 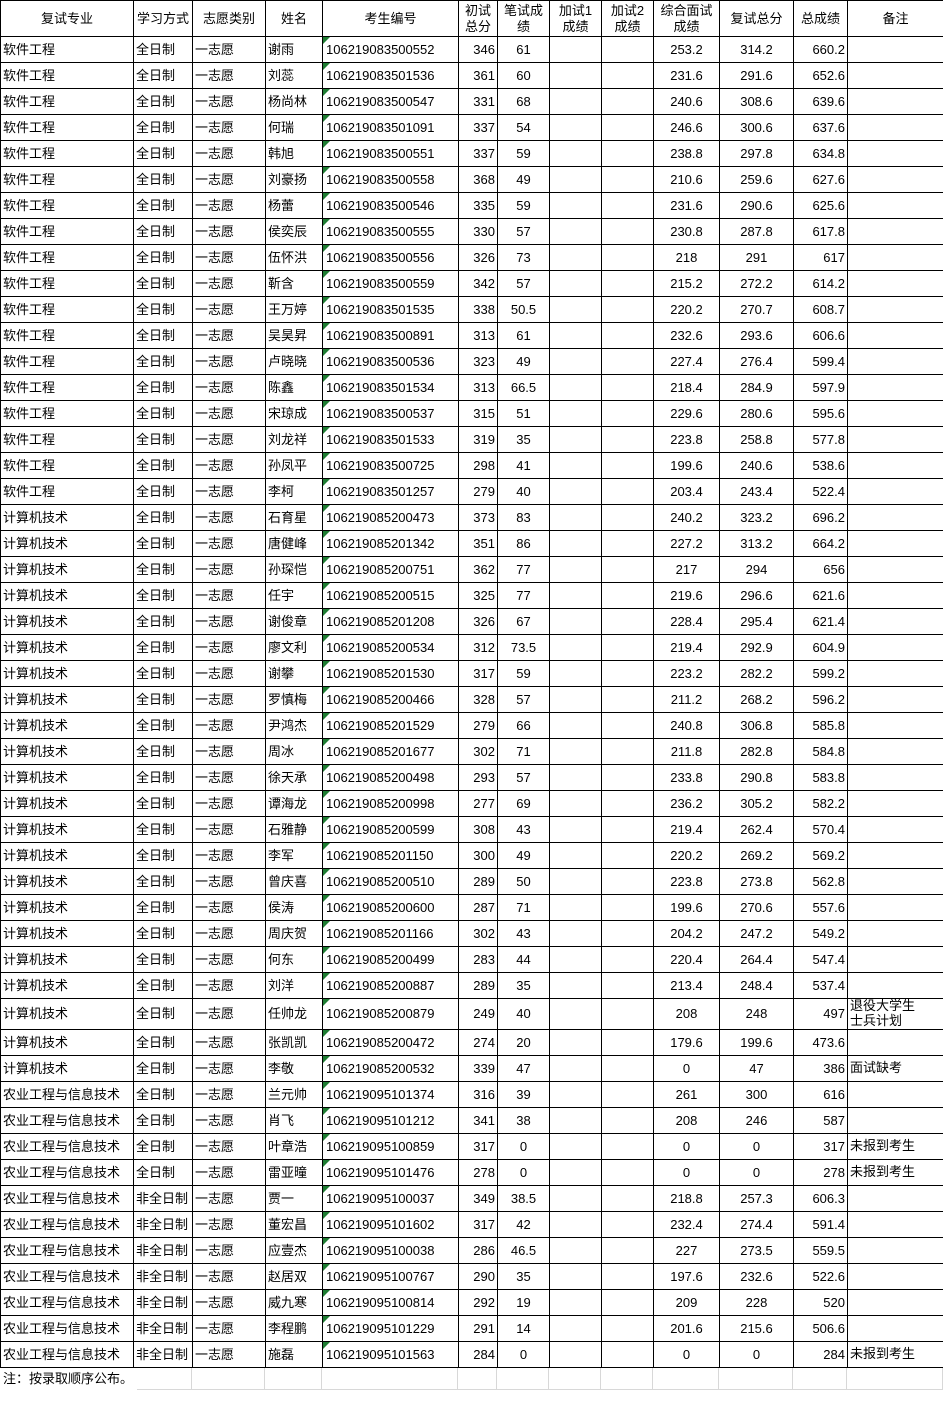 What do you see at coordinates (686, 751) in the screenshot?
I see `cell-interview-score: 211.8` at bounding box center [686, 751].